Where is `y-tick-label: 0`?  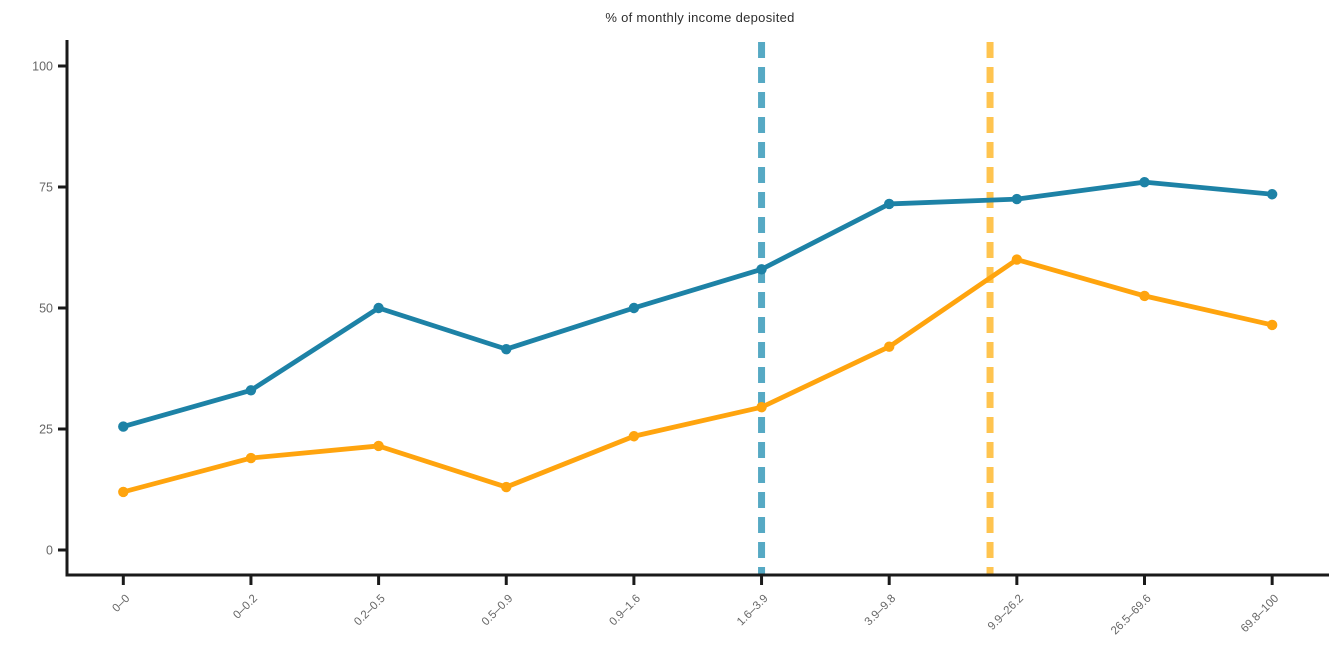
y-tick-label: 0 is located at coordinates (49, 551).